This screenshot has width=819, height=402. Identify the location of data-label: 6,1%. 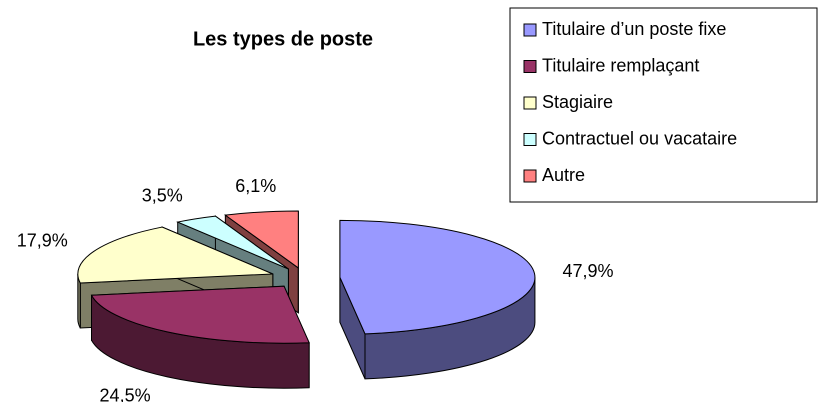
(255, 186).